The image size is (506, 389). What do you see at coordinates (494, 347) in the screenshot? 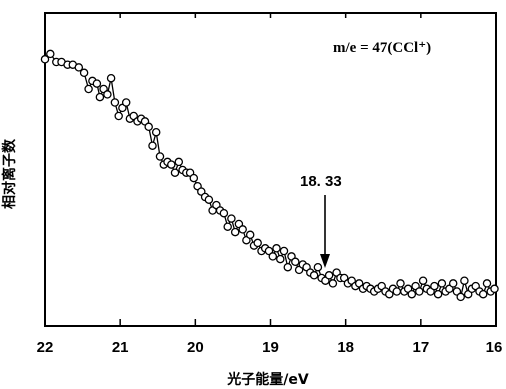
I see `x-tick-label: 16` at bounding box center [494, 347].